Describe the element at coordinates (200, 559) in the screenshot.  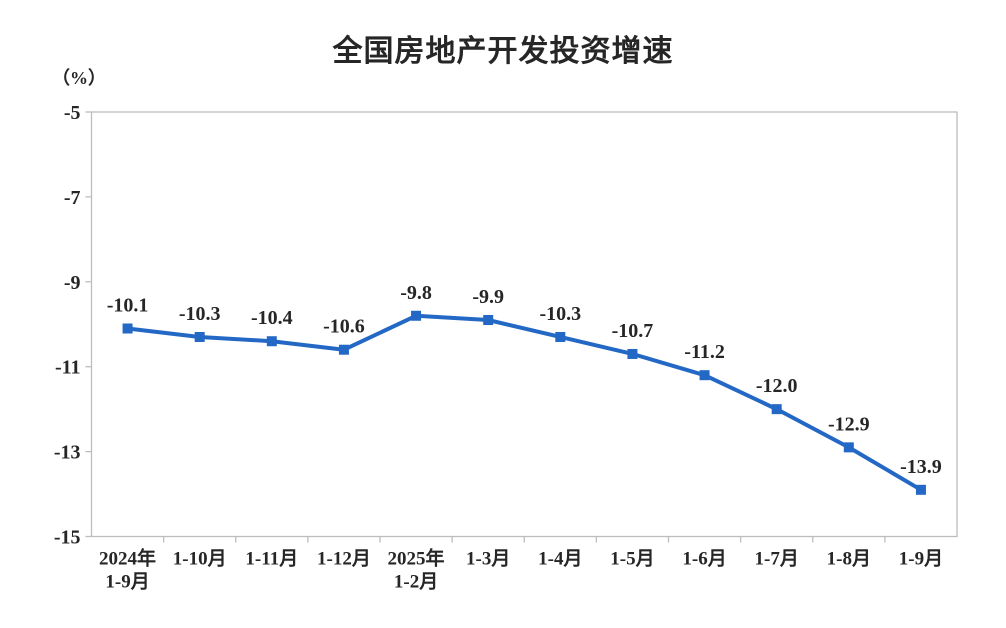
I see `x-axis-tick-label: 1-10月` at that location.